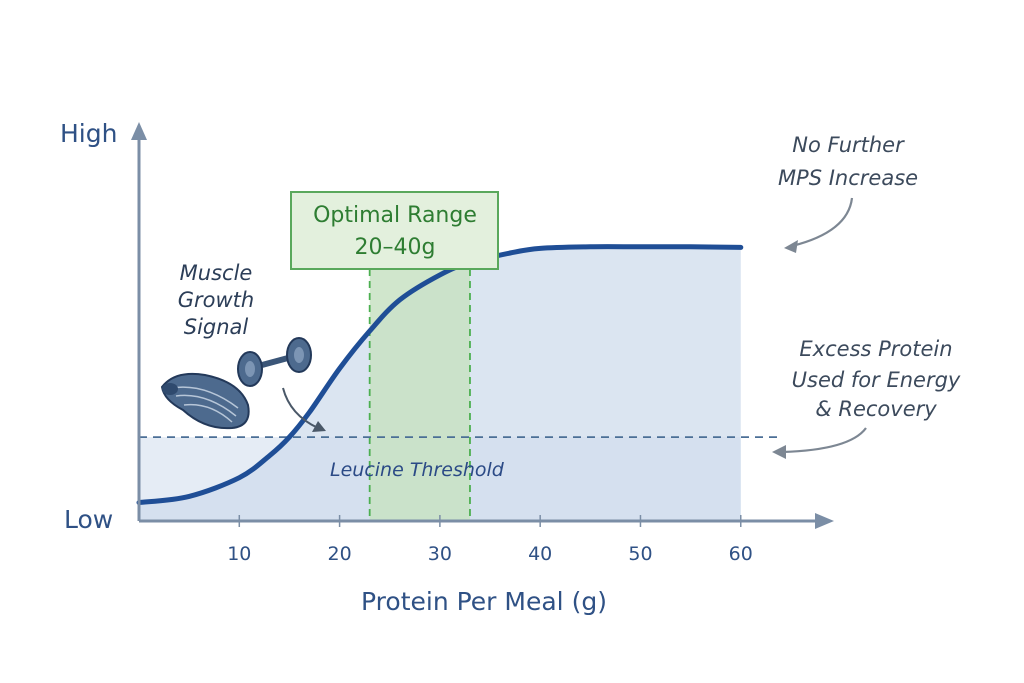 This screenshot has height=683, width=1024. What do you see at coordinates (640, 554) in the screenshot?
I see `x-tick-label-50: 50` at bounding box center [640, 554].